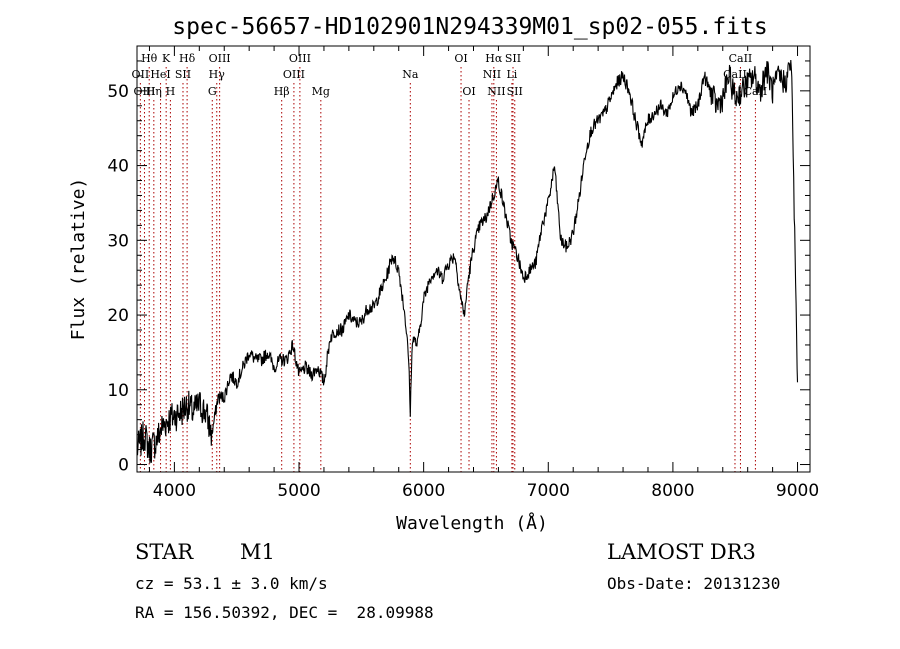 This screenshot has width=900, height=649. I want to click on y-tick-label: 30, so click(118, 241).